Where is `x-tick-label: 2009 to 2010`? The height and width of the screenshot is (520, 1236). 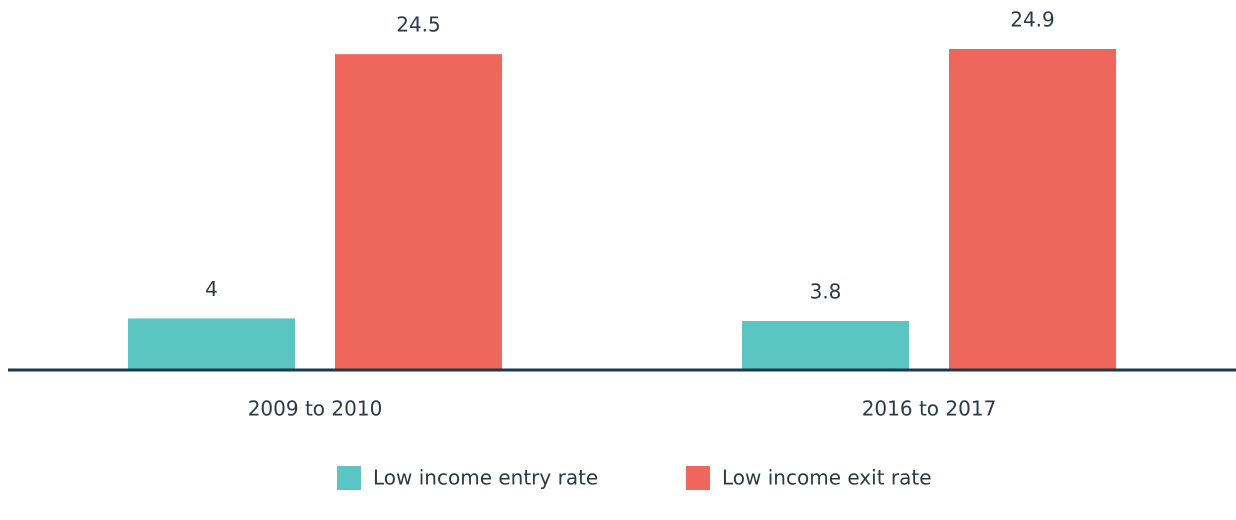
x-tick-label: 2009 to 2010 is located at coordinates (315, 409).